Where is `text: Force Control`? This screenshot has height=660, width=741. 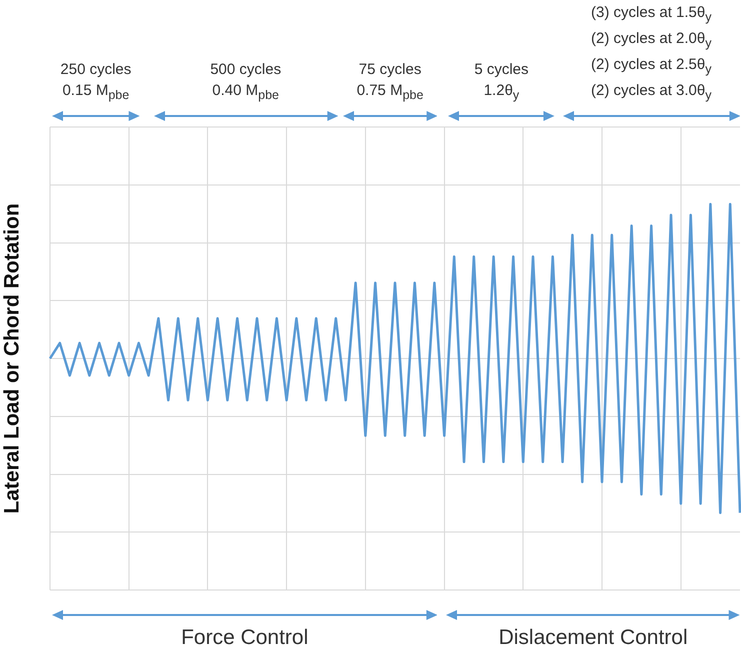
text: Force Control is located at coordinates (245, 638).